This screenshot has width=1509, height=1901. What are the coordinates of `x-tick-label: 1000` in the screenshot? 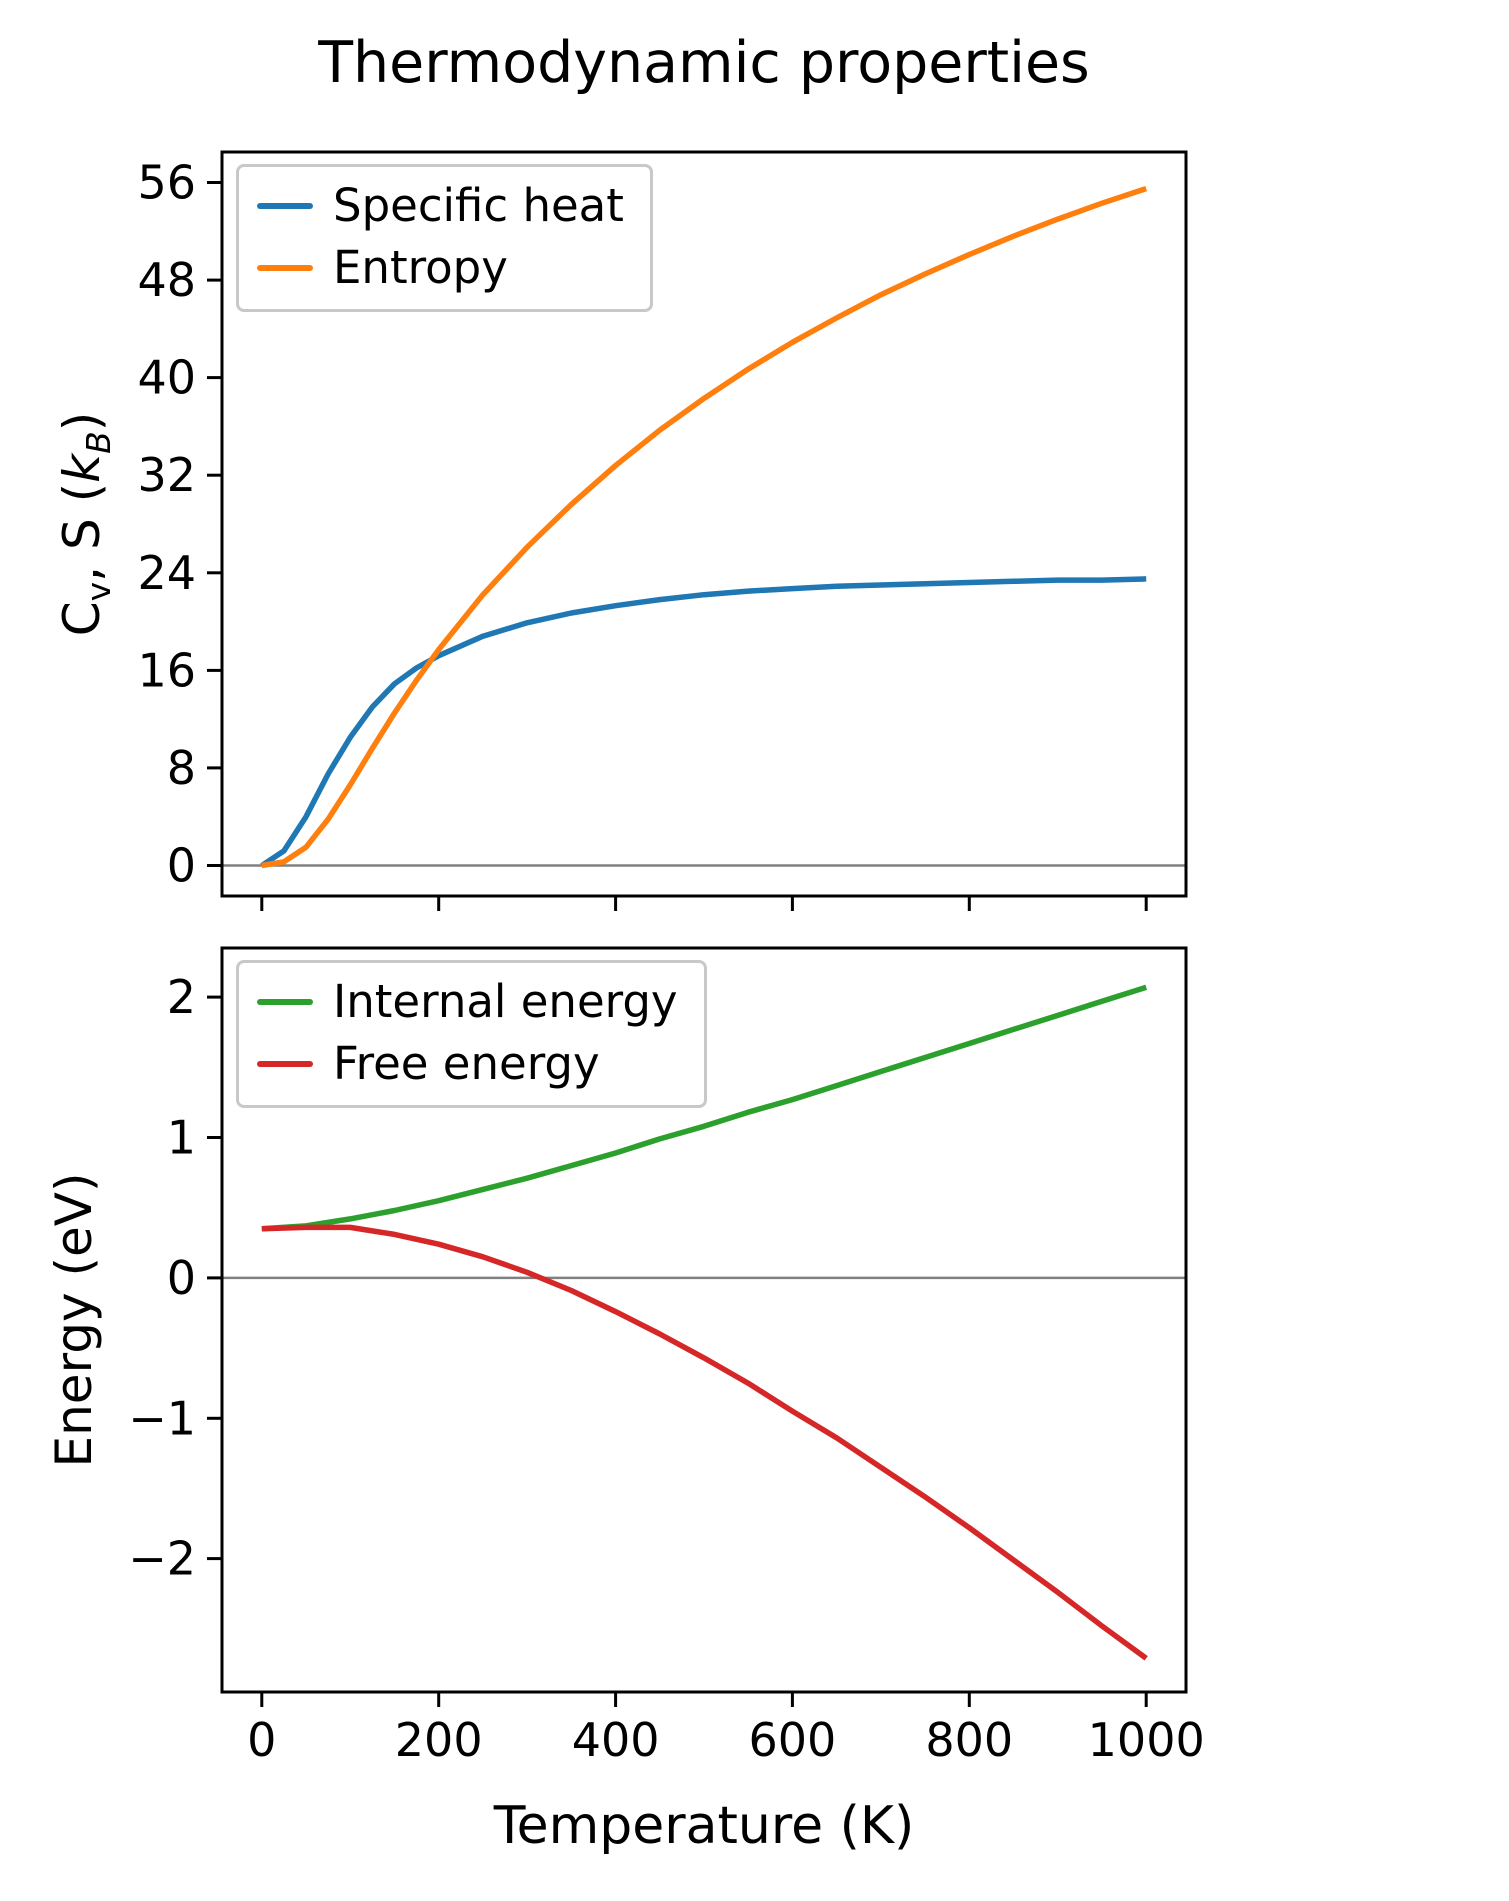 It's located at (1146, 1740).